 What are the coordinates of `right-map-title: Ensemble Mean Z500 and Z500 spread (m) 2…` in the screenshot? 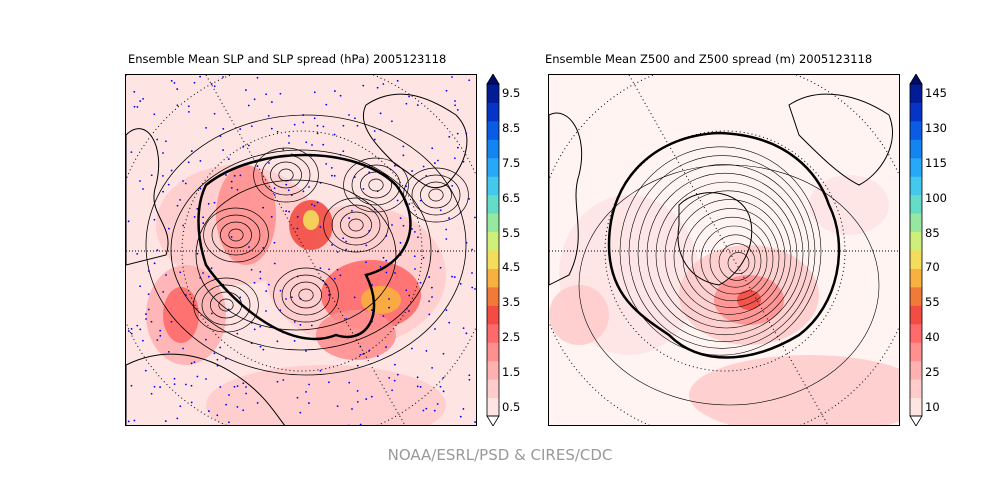 It's located at (709, 59).